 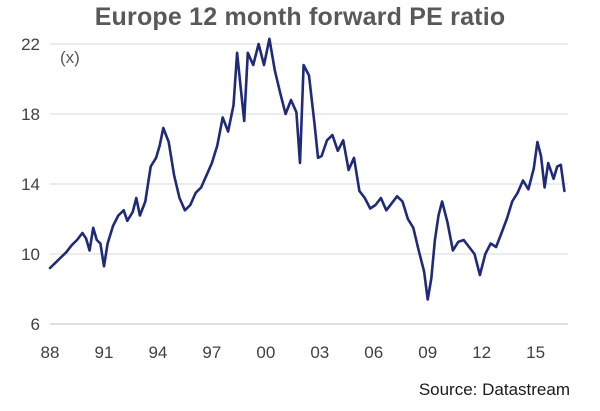 What do you see at coordinates (30, 44) in the screenshot?
I see `y-tick-label: 22` at bounding box center [30, 44].